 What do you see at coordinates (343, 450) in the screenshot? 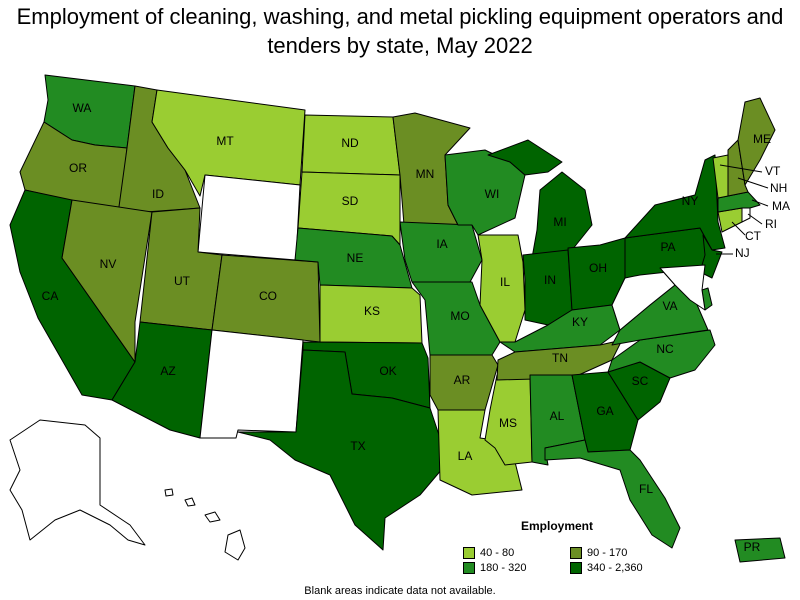
I see `state-TX` at bounding box center [343, 450].